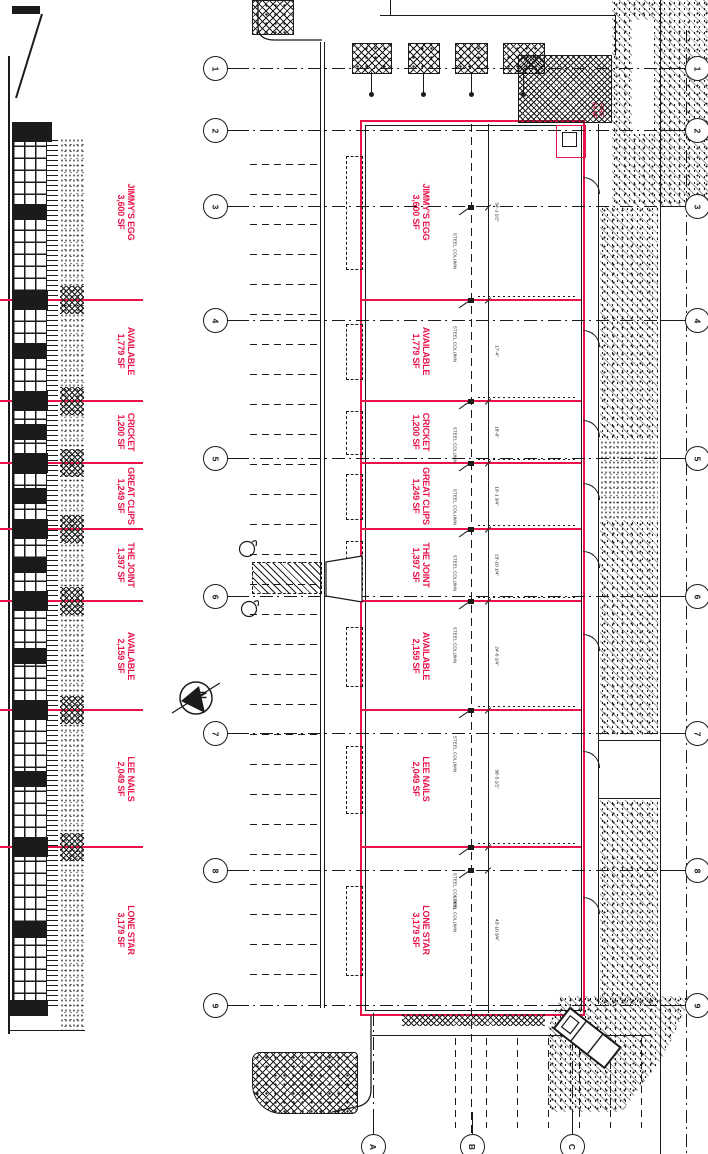 The height and width of the screenshot is (1154, 708). What do you see at coordinates (215, 130) in the screenshot?
I see `grid-bubble-label: 2` at bounding box center [215, 130].